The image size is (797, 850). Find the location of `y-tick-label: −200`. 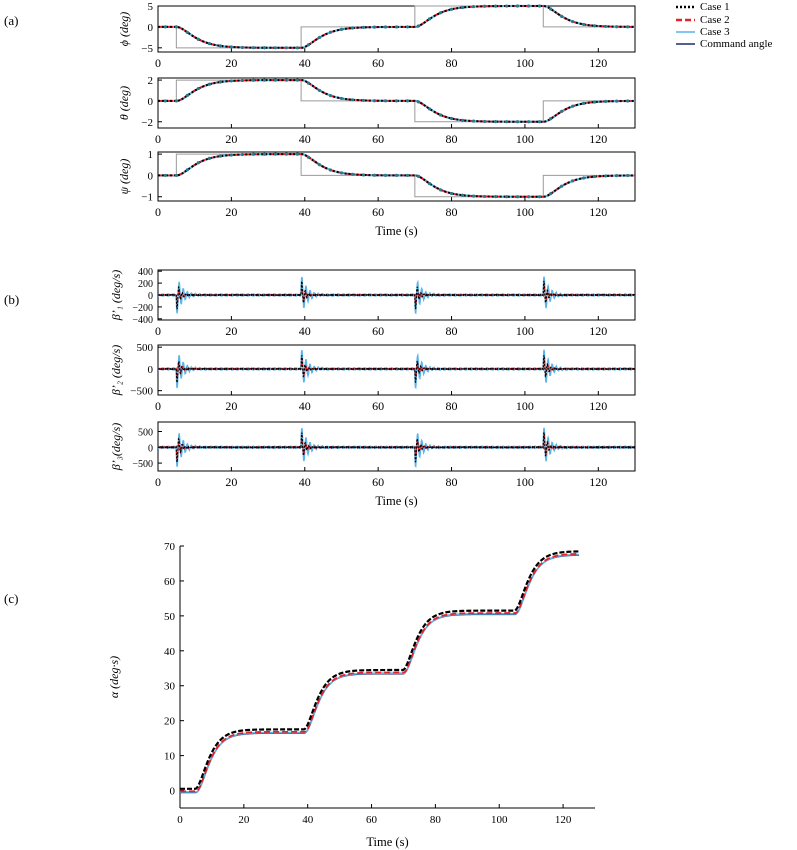

y-tick-label: −200 is located at coordinates (142, 308).